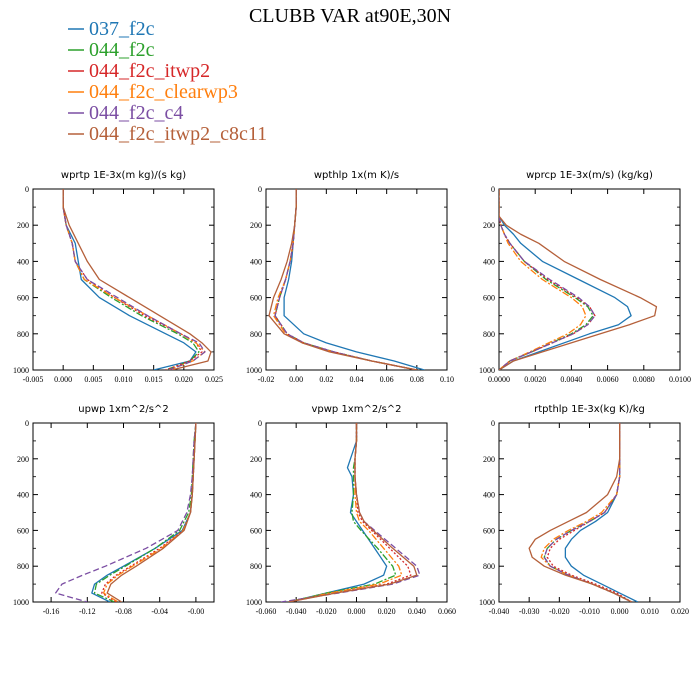 This screenshot has width=700, height=700. Describe the element at coordinates (63, 379) in the screenshot. I see `x-tick-label: 0.000` at that location.